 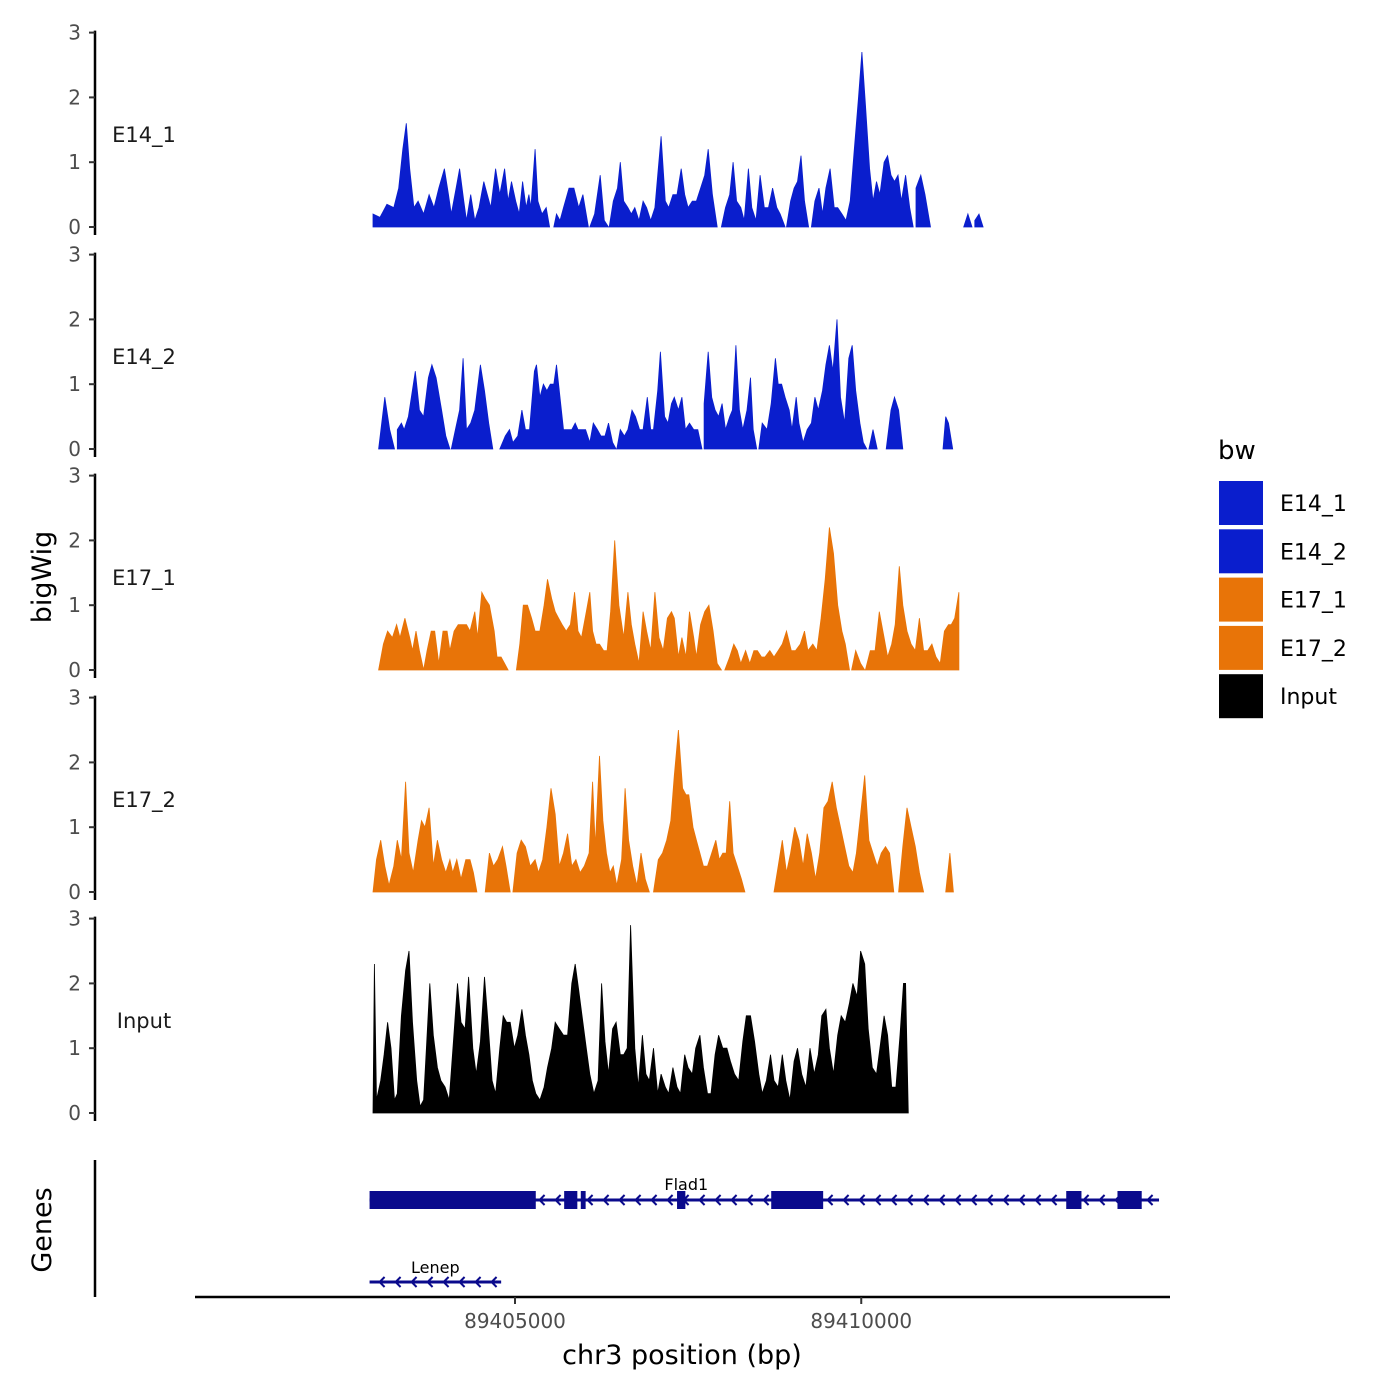 What do you see at coordinates (144, 800) in the screenshot?
I see `track-label: E17_2` at bounding box center [144, 800].